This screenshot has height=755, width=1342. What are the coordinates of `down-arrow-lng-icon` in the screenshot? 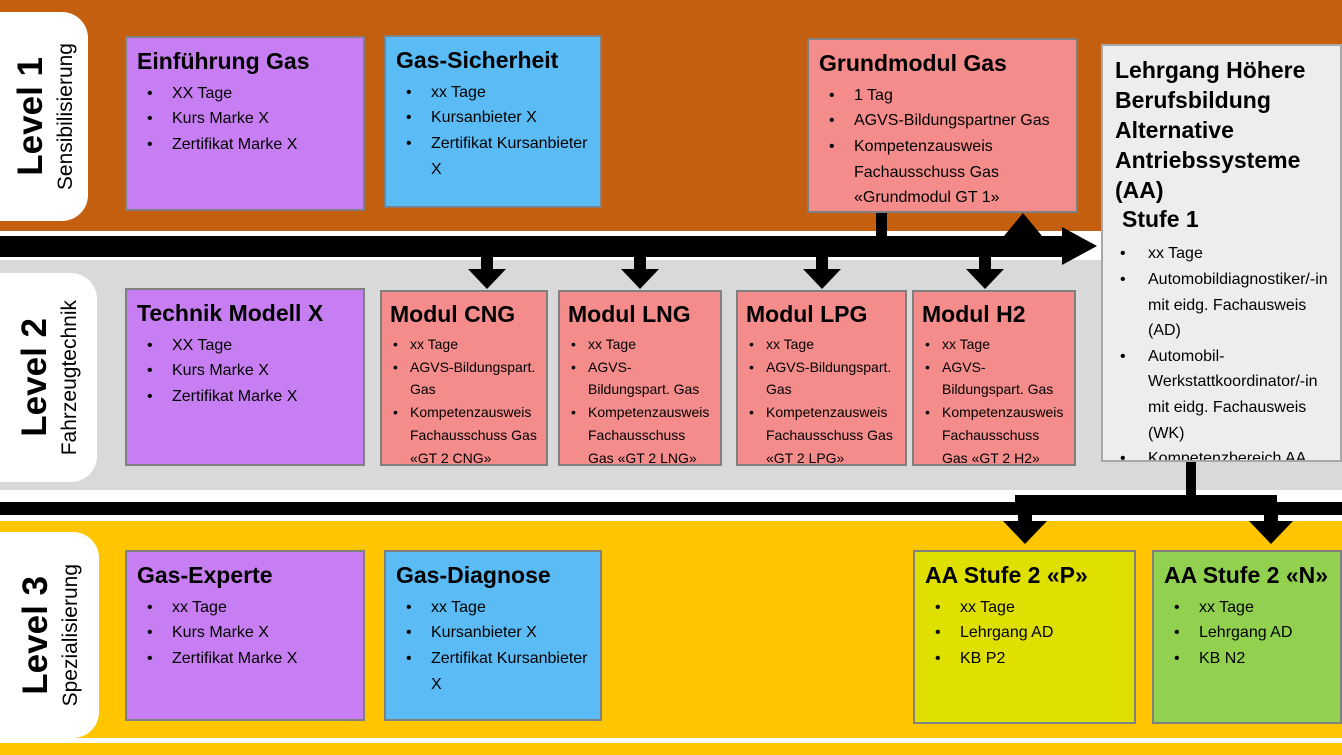 It's located at (640, 279).